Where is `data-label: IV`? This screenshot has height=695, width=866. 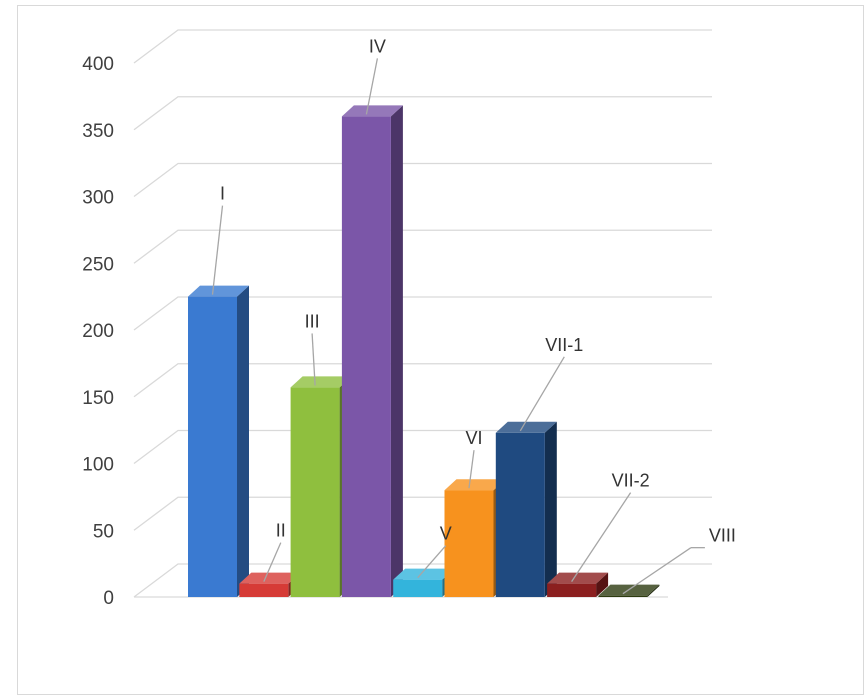 data-label: IV is located at coordinates (377, 46).